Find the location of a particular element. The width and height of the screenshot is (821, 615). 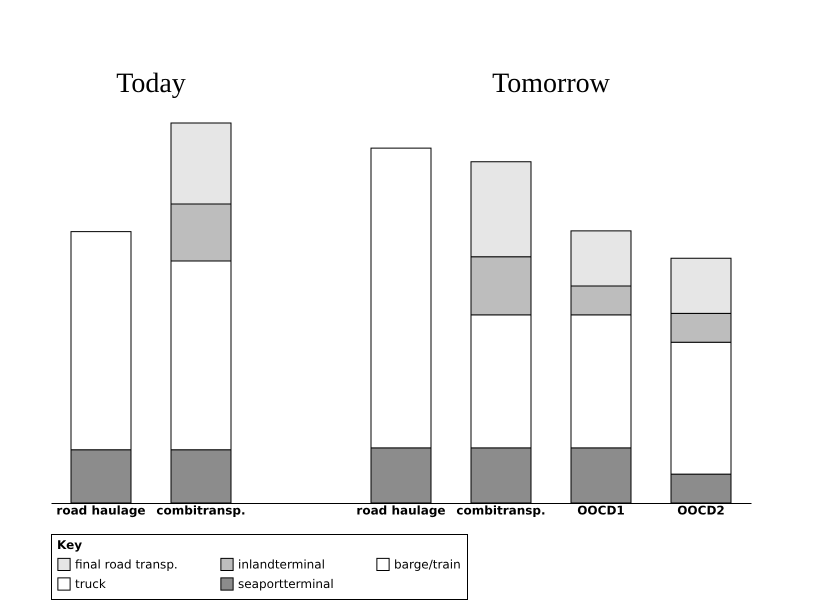

x-tick-label: OOCD1 is located at coordinates (601, 511).